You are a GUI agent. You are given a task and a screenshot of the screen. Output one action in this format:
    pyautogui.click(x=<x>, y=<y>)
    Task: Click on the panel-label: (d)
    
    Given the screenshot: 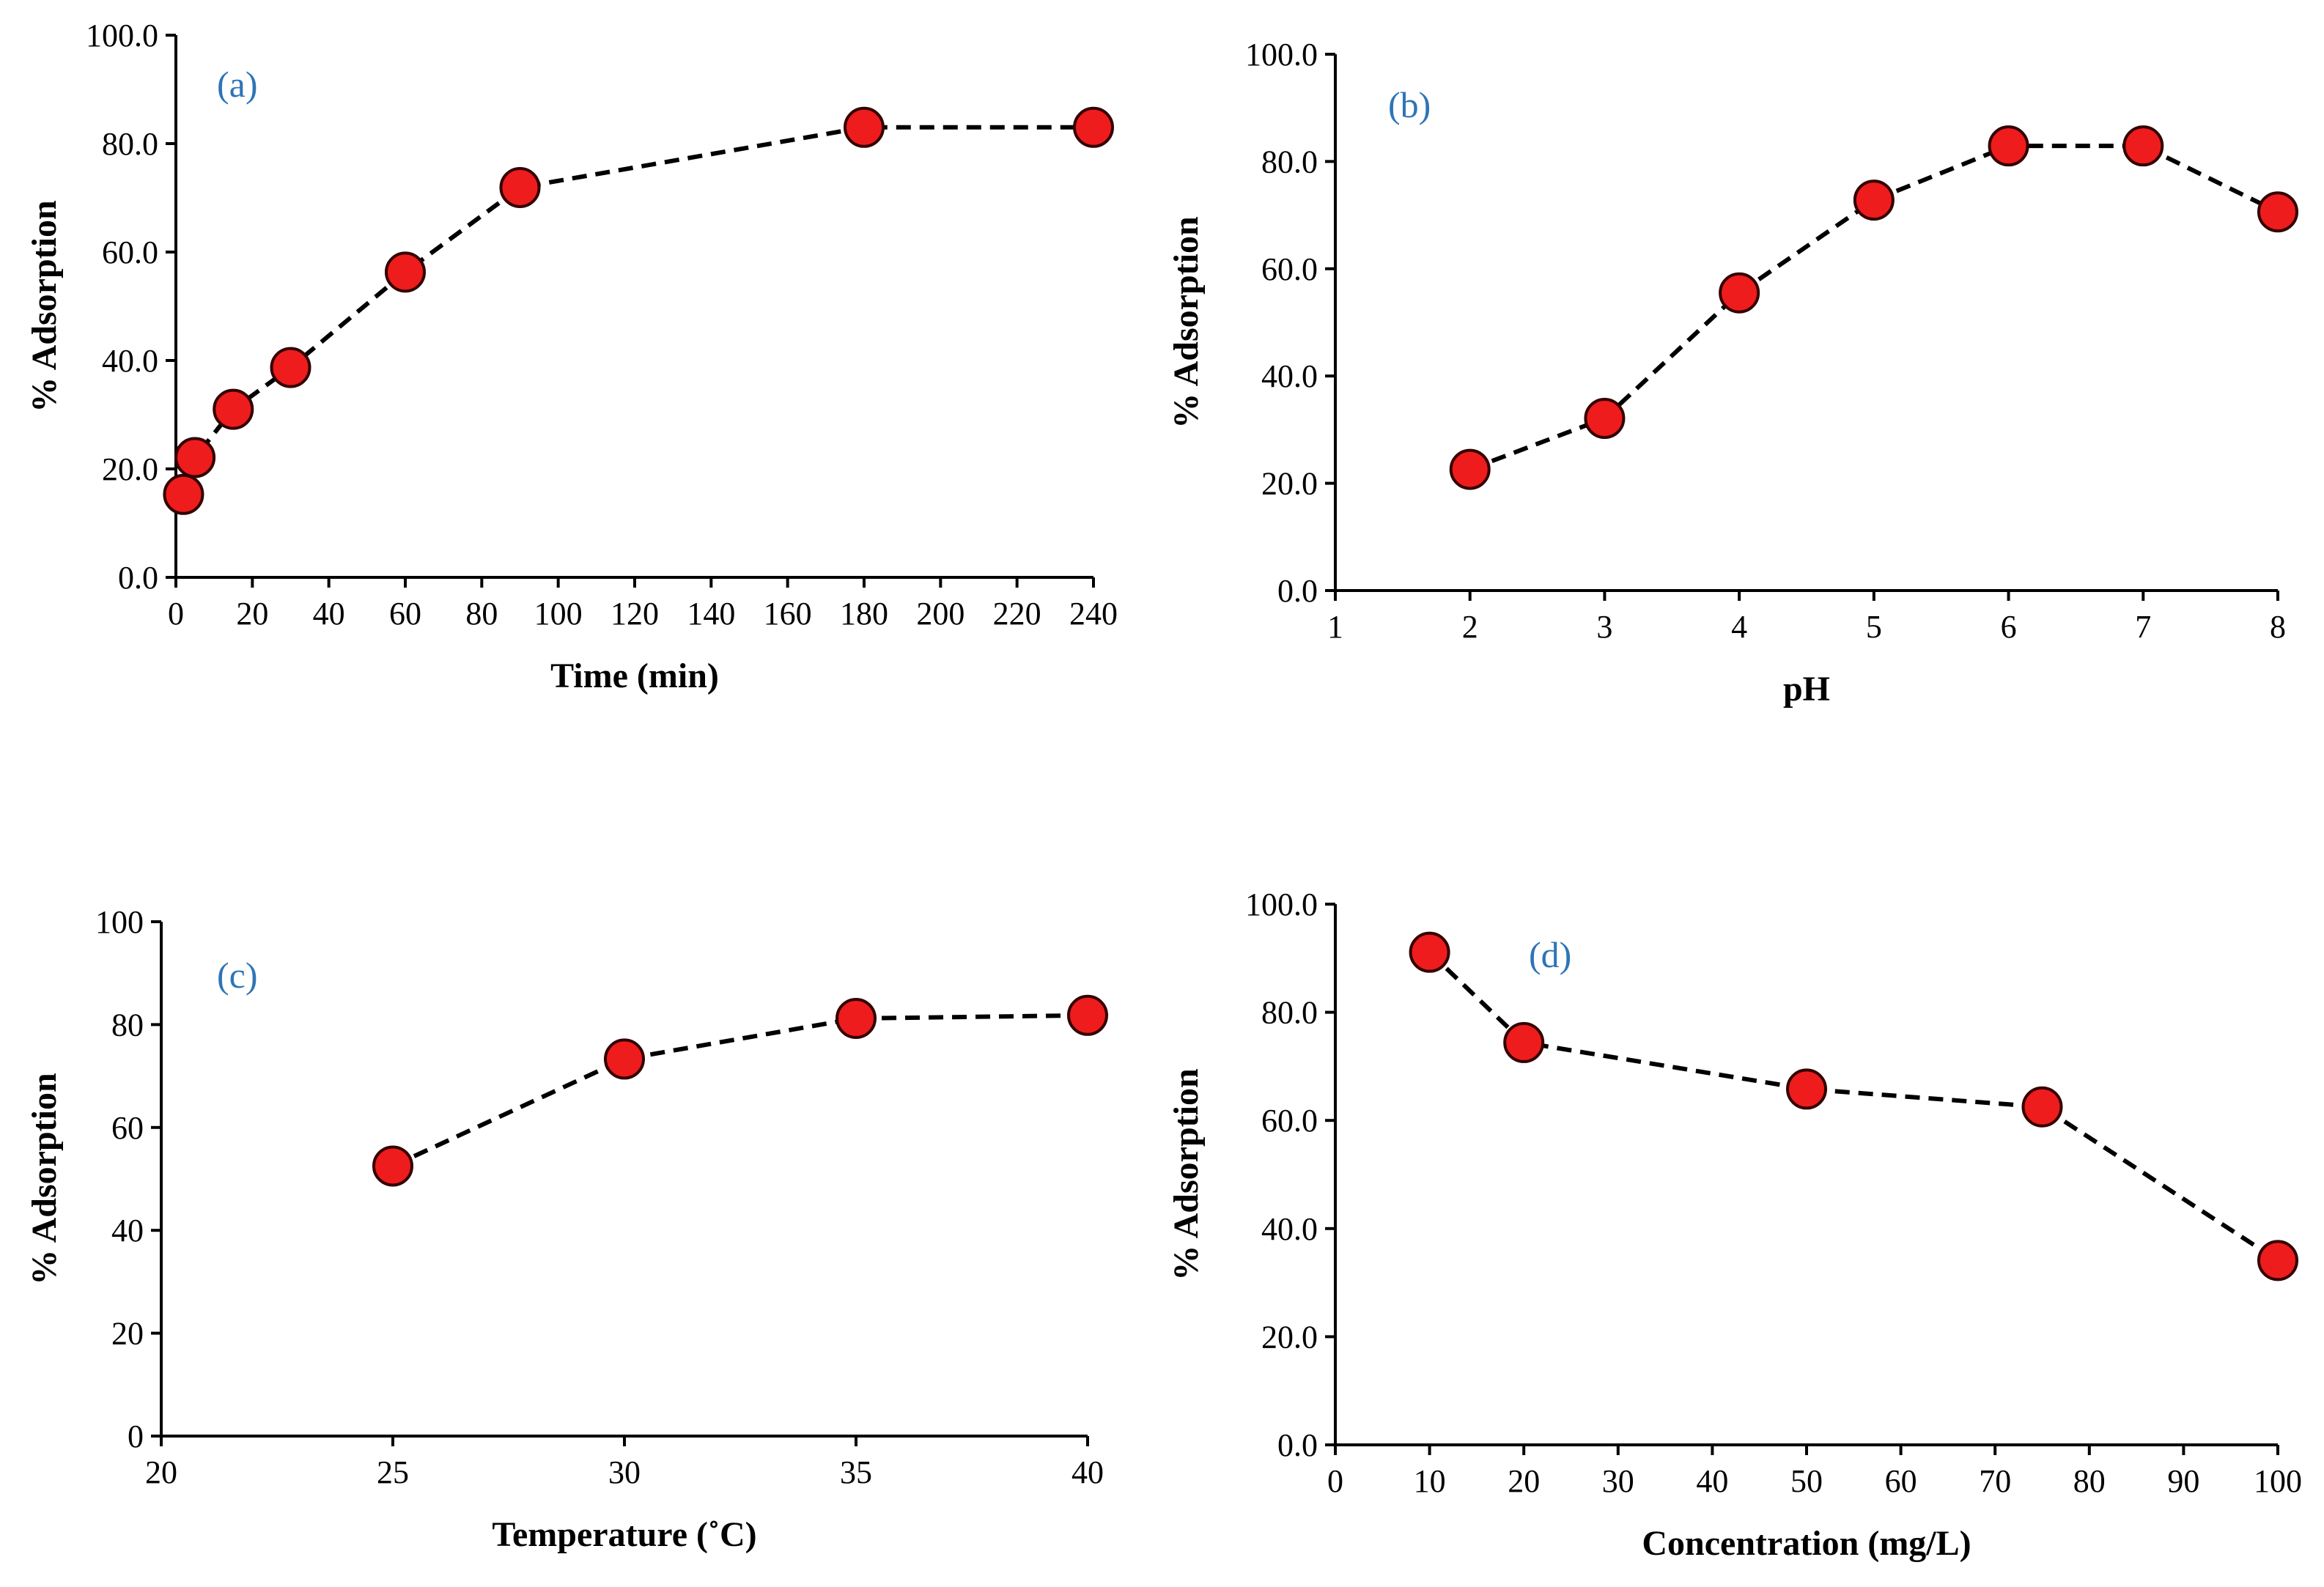 What is the action you would take?
    pyautogui.click(x=1550, y=954)
    